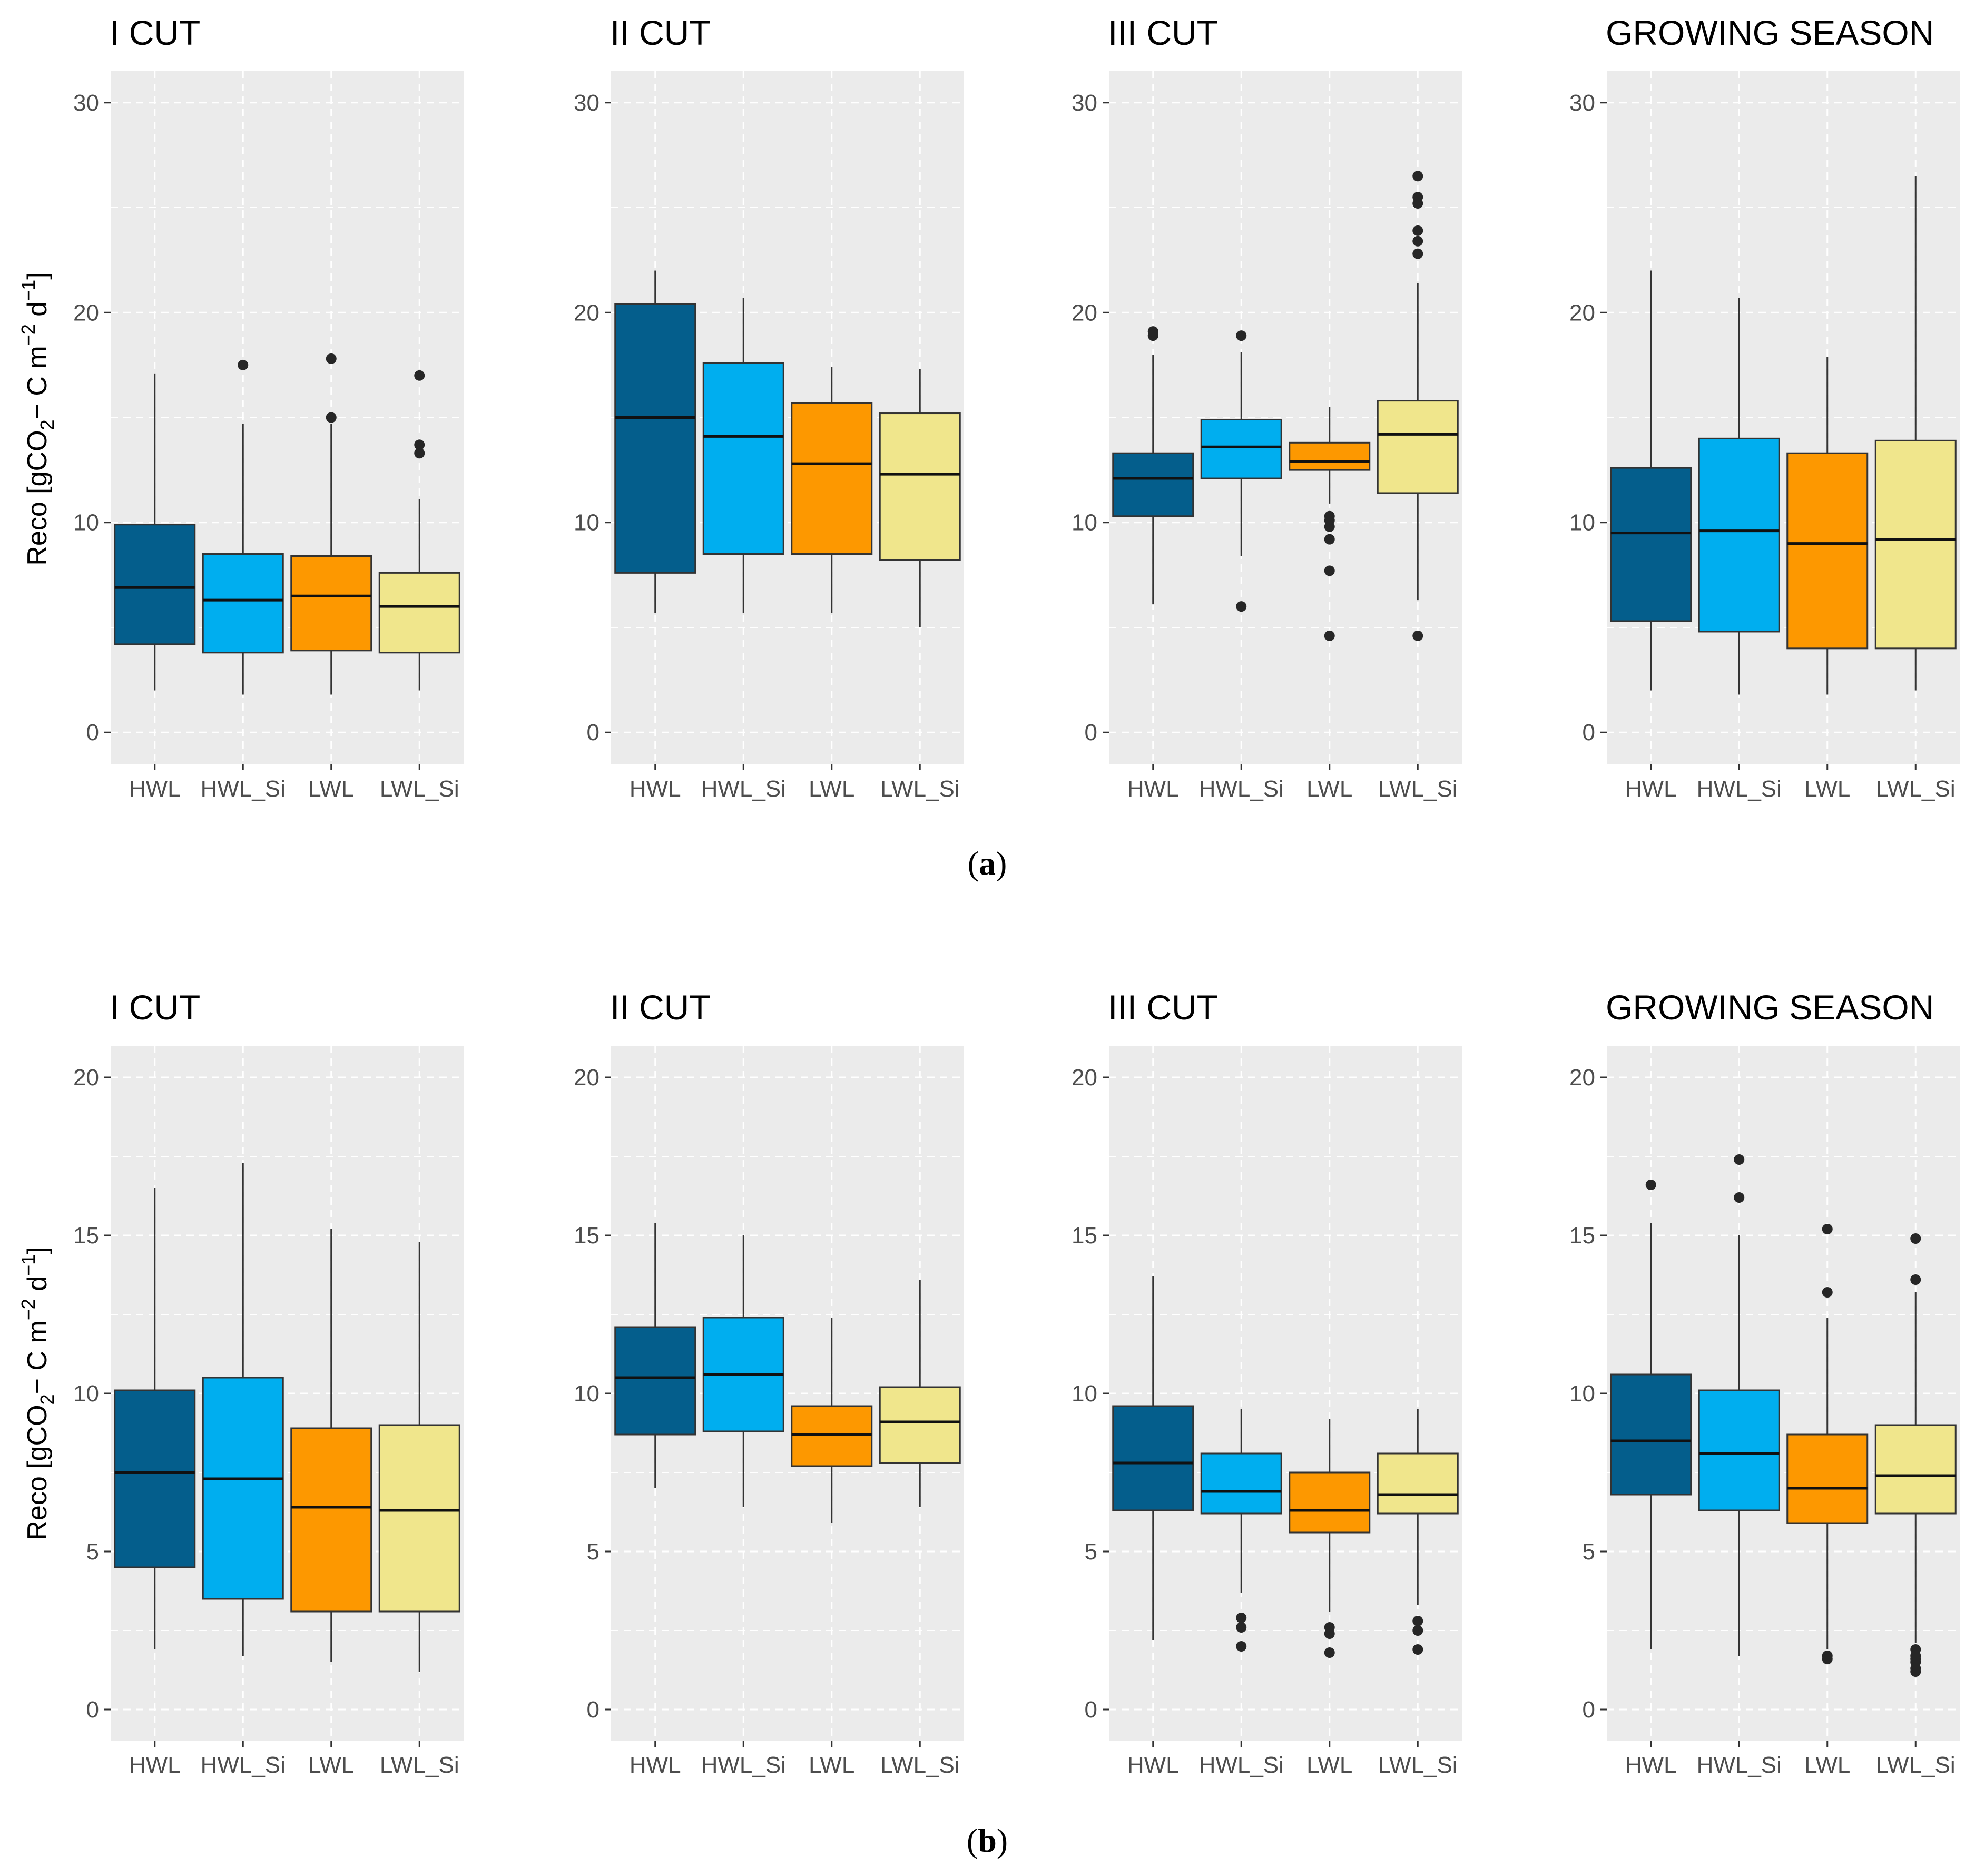 The image size is (1975, 1876). What do you see at coordinates (37, 312) in the screenshot?
I see `y-axis-title-mid2: d` at bounding box center [37, 312].